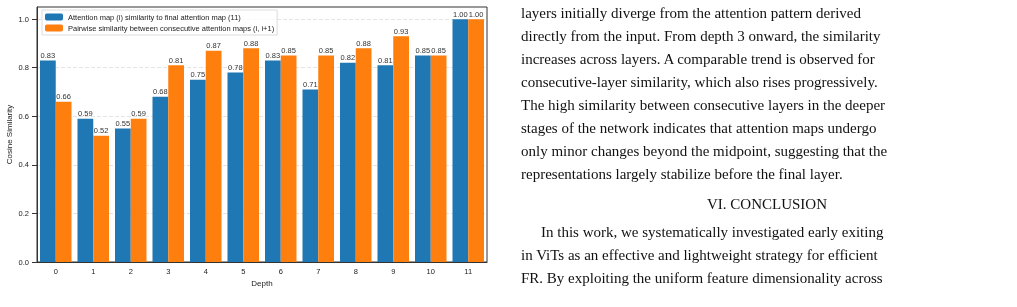 Image resolution: width=1017 pixels, height=307 pixels. What do you see at coordinates (691, 12) in the screenshot?
I see `text: layers initially diverge from the attention pattern derived` at bounding box center [691, 12].